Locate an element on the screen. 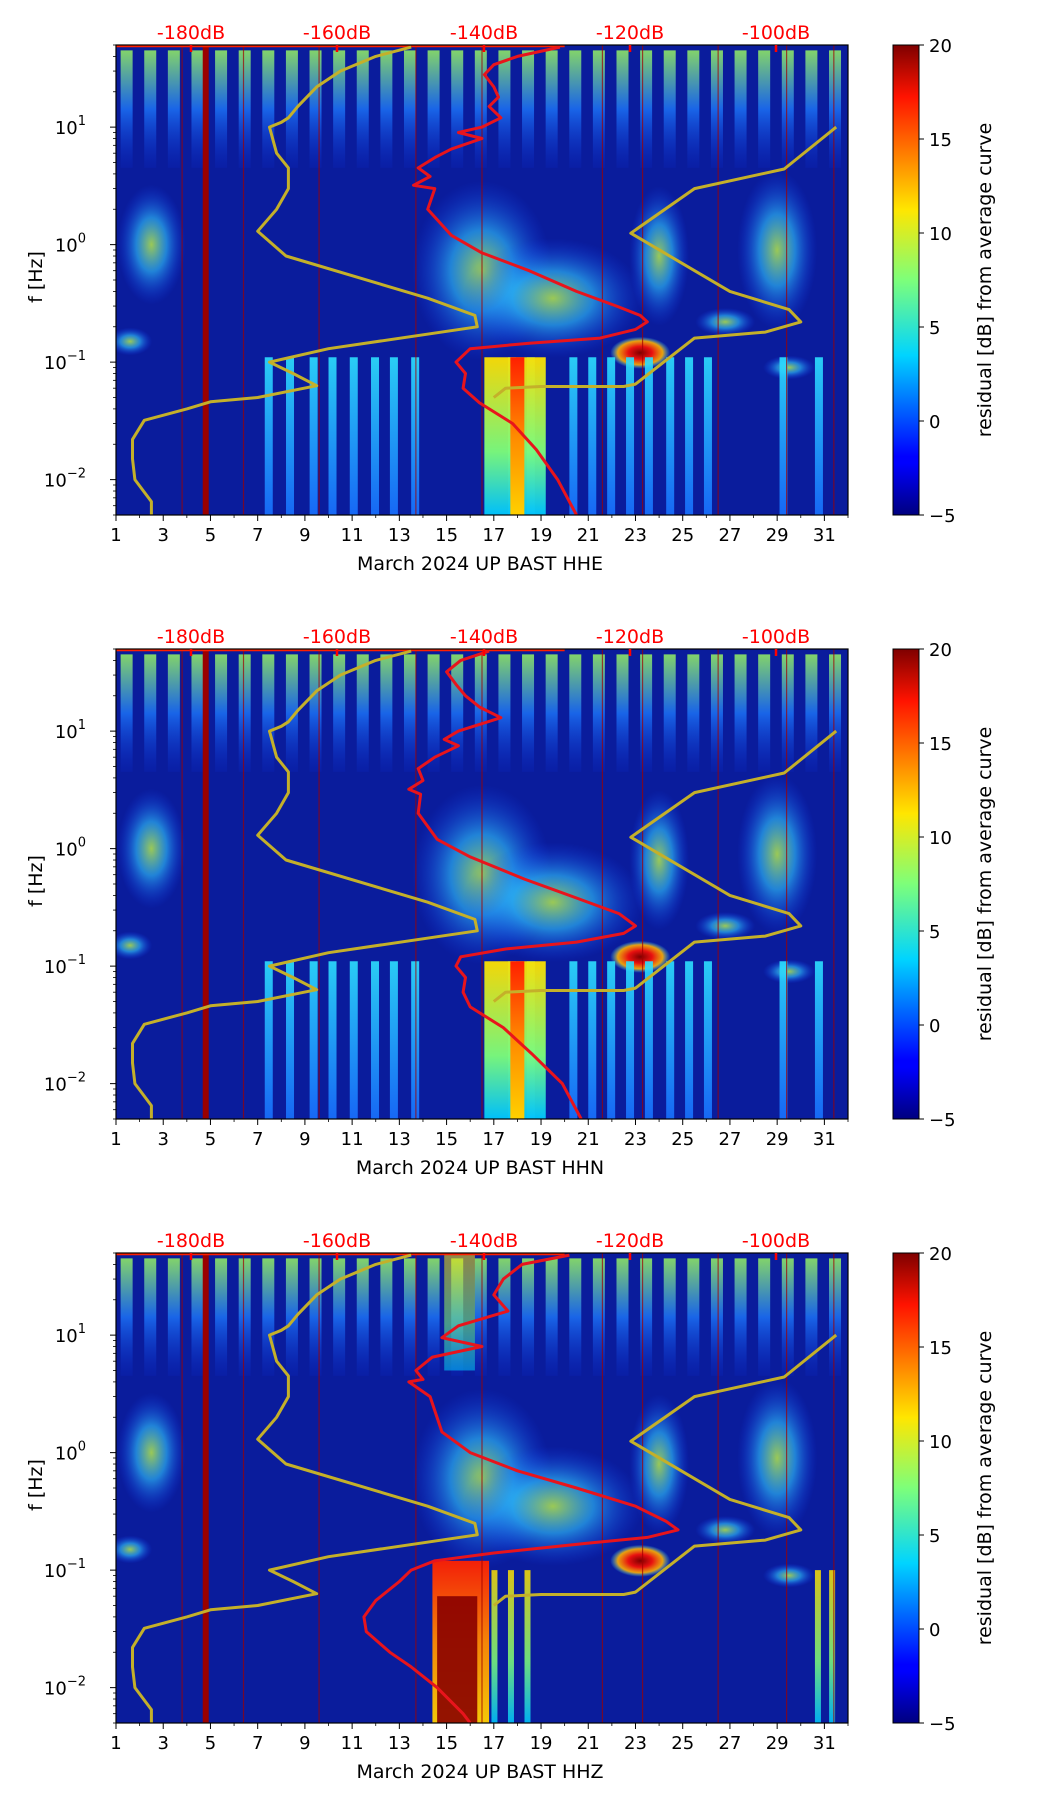 Image resolution: width=1052 pixels, height=1806 pixels. x-tick-label: 3 is located at coordinates (162, 535).